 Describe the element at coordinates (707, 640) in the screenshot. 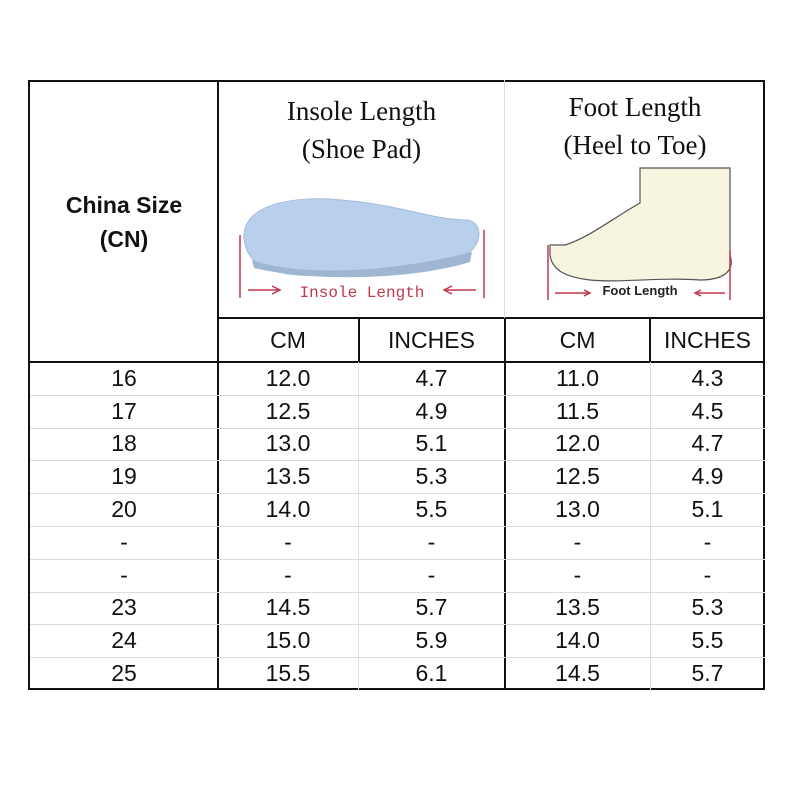

I see `foot-inches-cell: 5.5` at that location.